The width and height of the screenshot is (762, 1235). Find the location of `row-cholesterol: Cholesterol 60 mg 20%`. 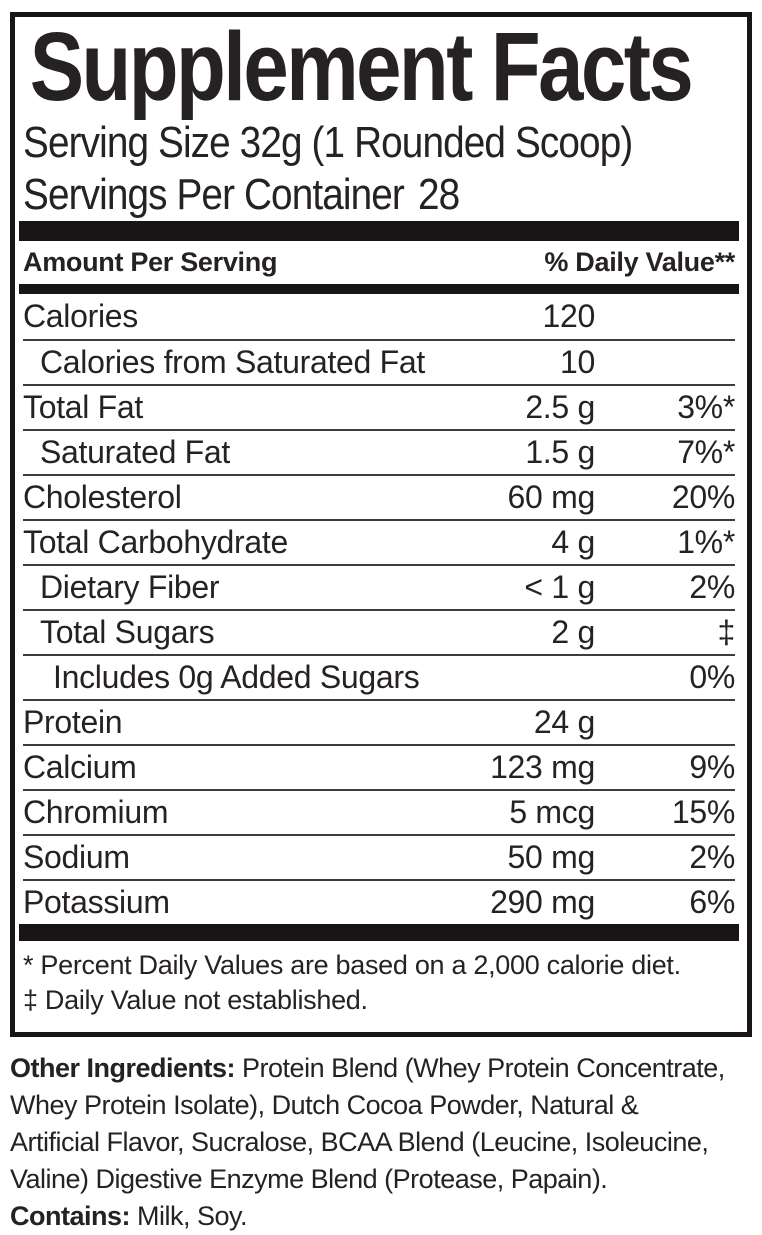

row-cholesterol: Cholesterol 60 mg 20% is located at coordinates (379, 496).